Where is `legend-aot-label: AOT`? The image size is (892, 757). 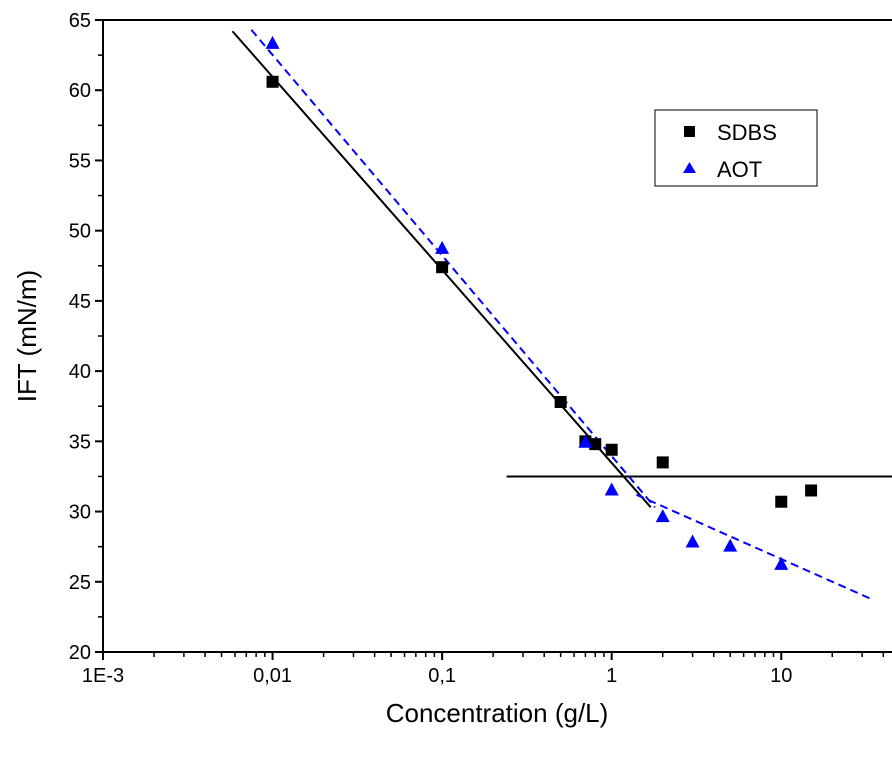
legend-aot-label: AOT is located at coordinates (739, 169).